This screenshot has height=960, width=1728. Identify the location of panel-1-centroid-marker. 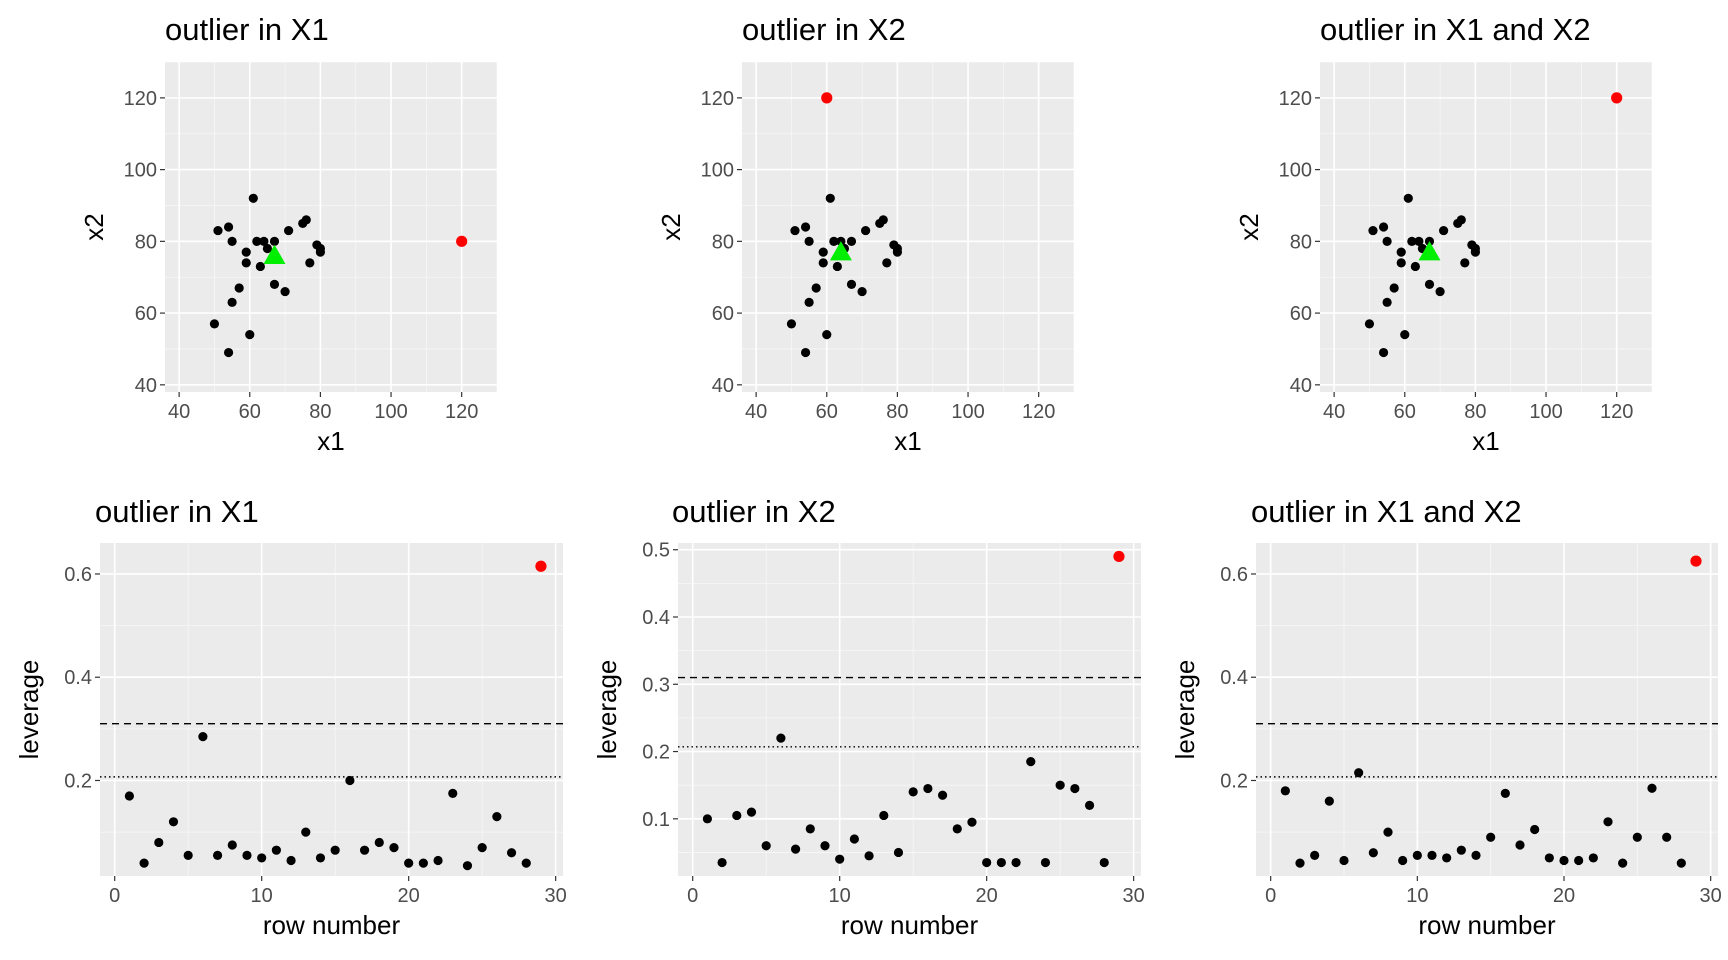
(274, 254).